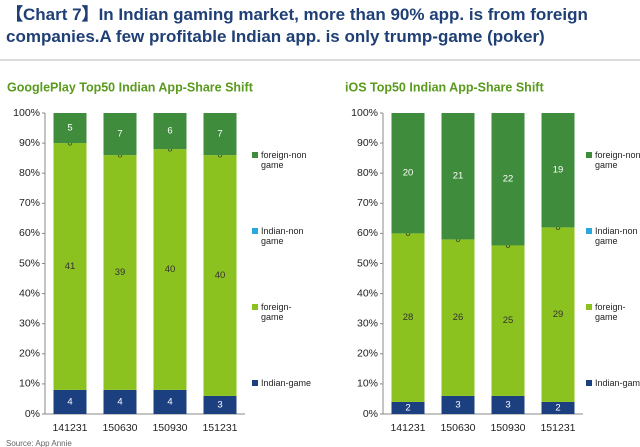 This screenshot has height=447, width=640. I want to click on x-tick-label: 150630, so click(119, 428).